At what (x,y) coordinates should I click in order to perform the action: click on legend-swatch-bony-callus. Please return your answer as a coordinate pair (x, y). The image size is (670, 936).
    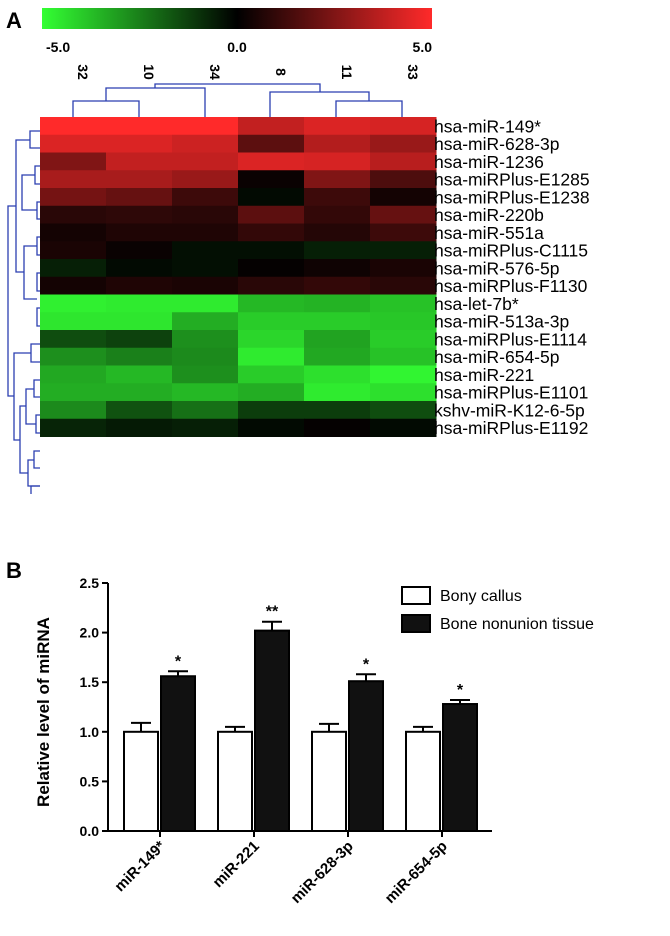
    Looking at the image, I should click on (416, 595).